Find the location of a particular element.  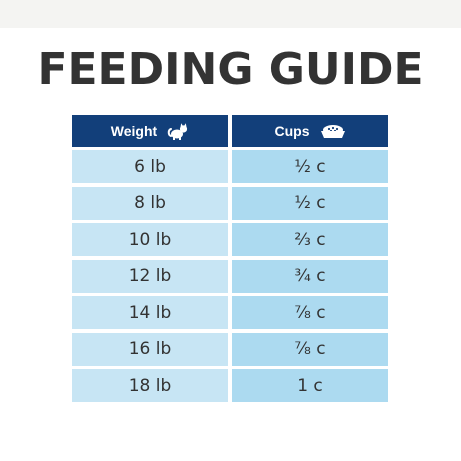

weight-cell: 6 lb is located at coordinates (150, 166).